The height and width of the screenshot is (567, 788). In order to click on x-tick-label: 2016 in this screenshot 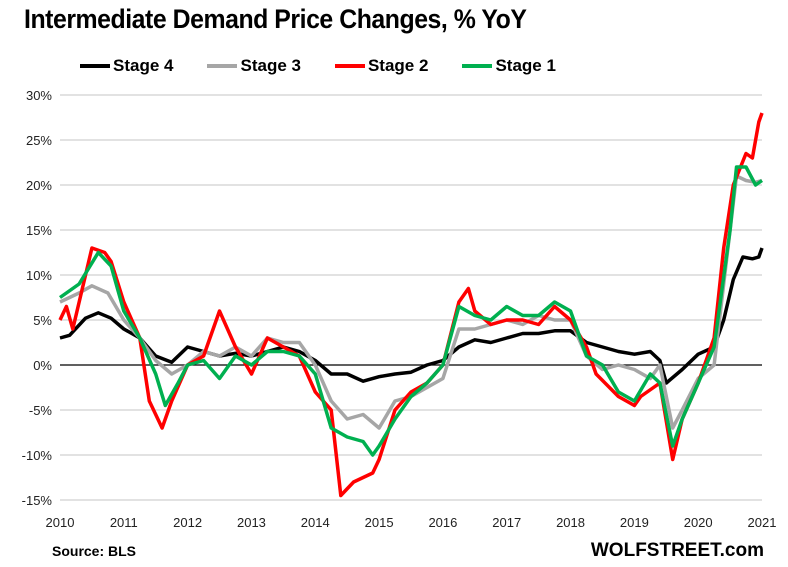, I will do `click(442, 522)`.